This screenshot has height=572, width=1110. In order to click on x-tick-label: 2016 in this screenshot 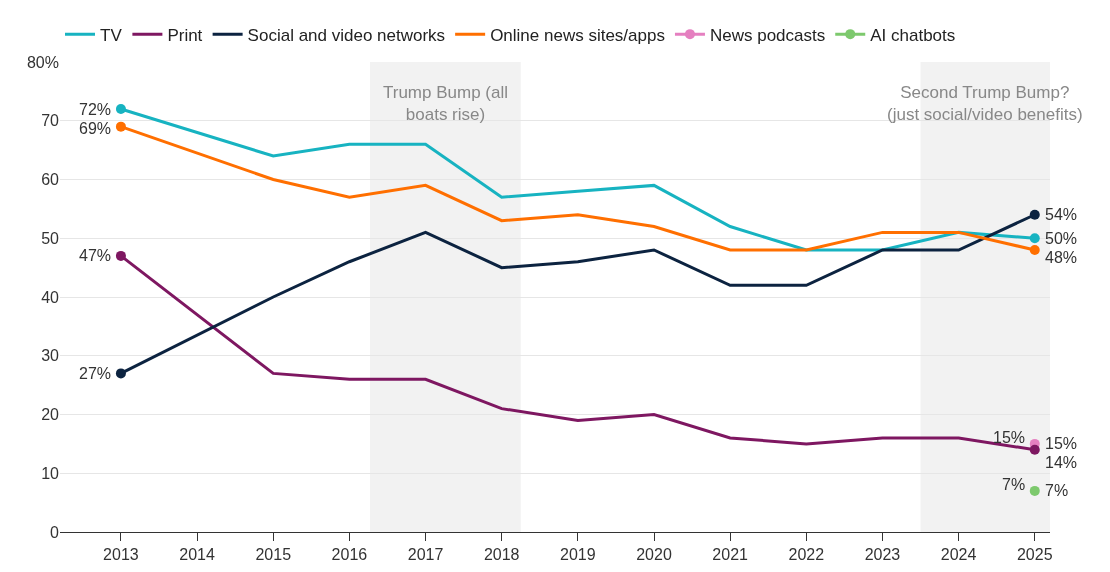, I will do `click(349, 555)`.